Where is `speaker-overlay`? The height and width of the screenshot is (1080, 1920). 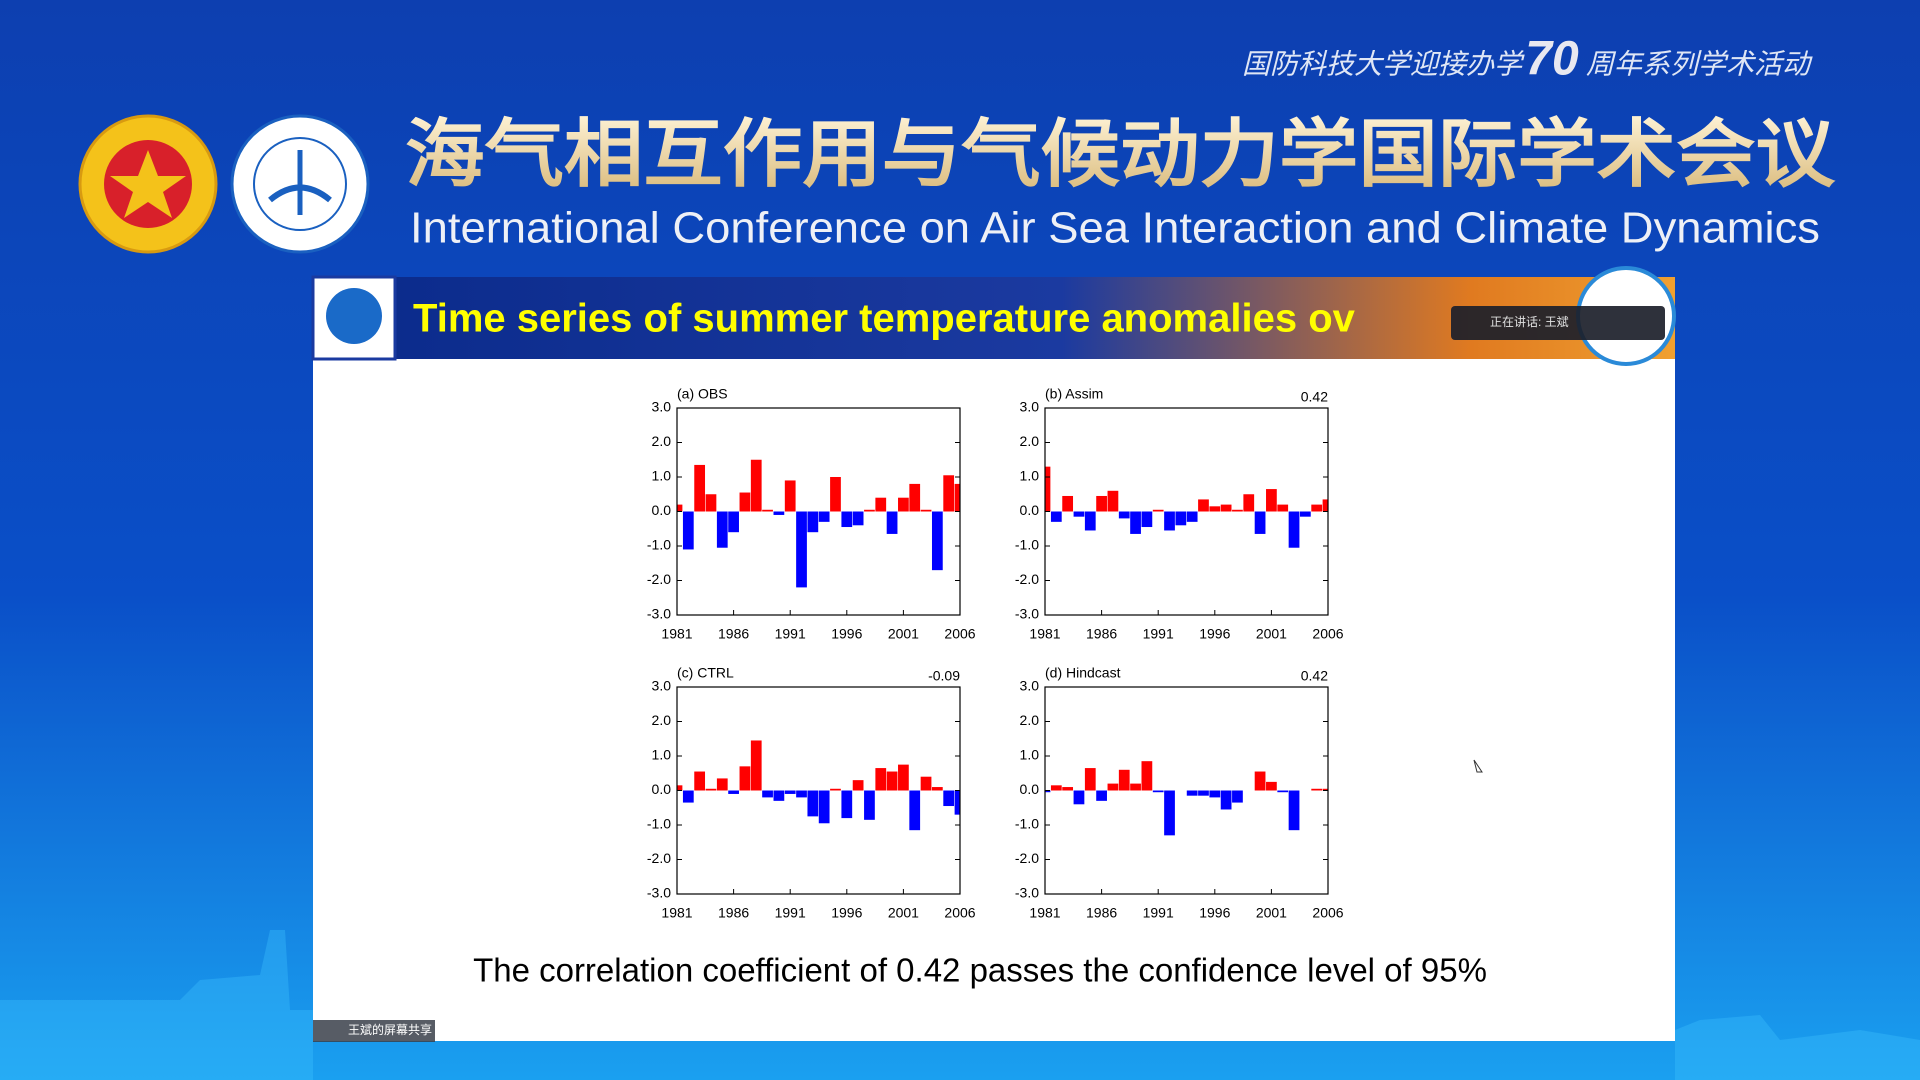 speaker-overlay is located at coordinates (1558, 323).